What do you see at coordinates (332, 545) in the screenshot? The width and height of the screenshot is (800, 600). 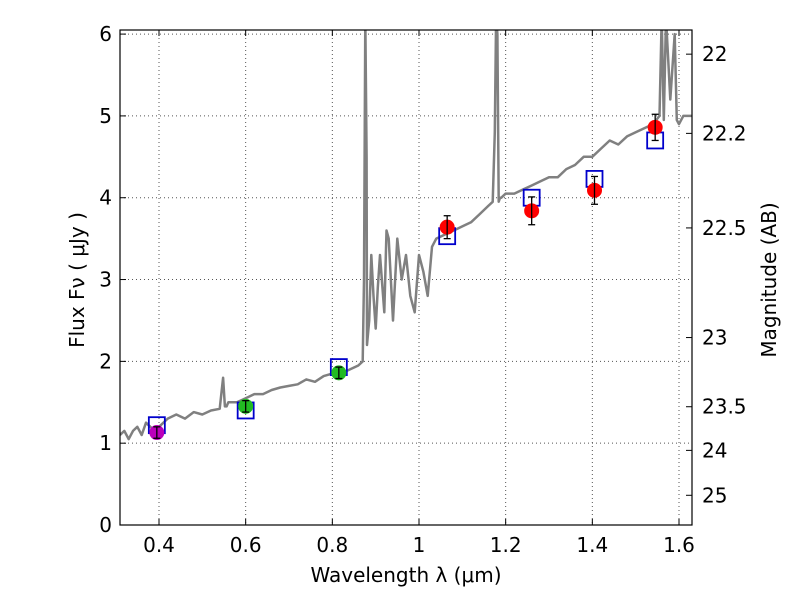 I see `x-tick-label: 0.8` at bounding box center [332, 545].